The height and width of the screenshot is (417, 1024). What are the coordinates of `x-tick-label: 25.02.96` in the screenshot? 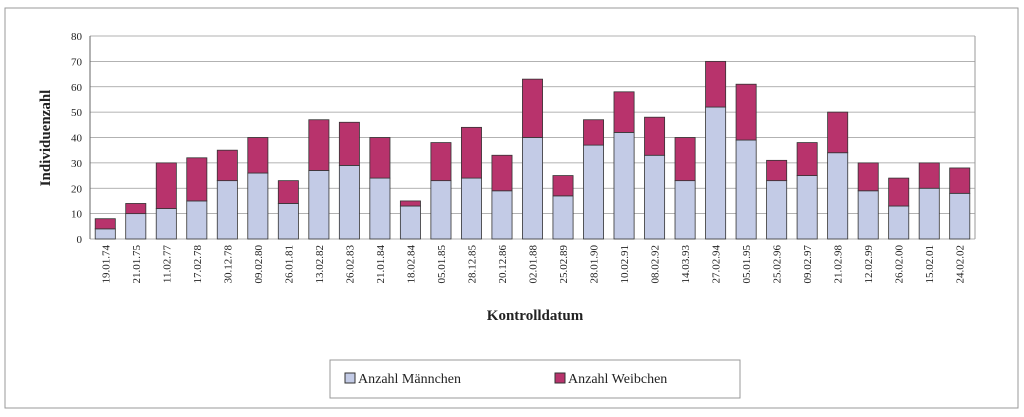 It's located at (778, 264).